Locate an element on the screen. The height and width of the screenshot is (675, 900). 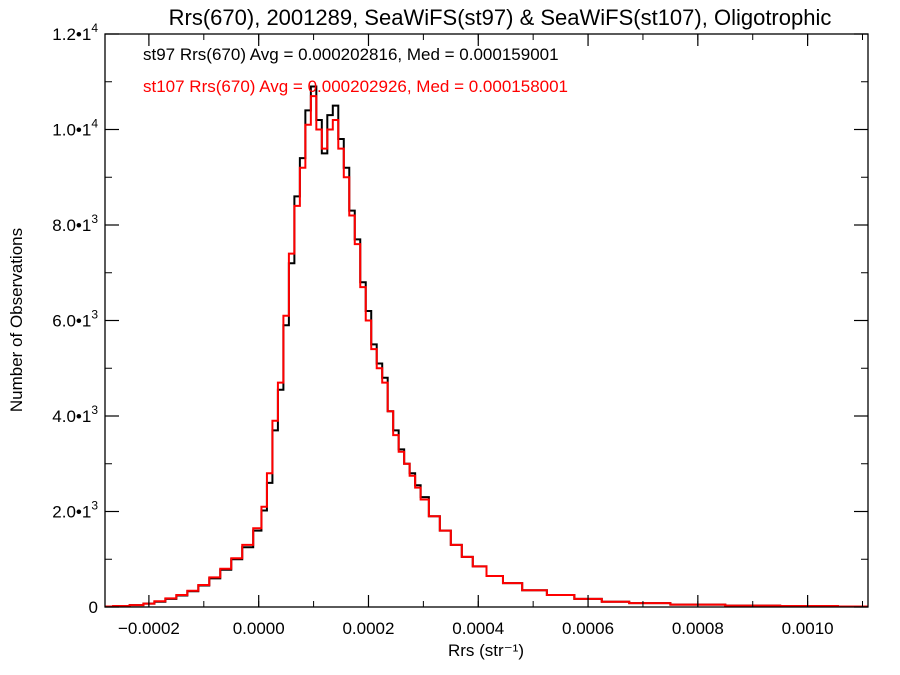
x-axis-title: Rrs (str⁻¹) is located at coordinates (486, 650).